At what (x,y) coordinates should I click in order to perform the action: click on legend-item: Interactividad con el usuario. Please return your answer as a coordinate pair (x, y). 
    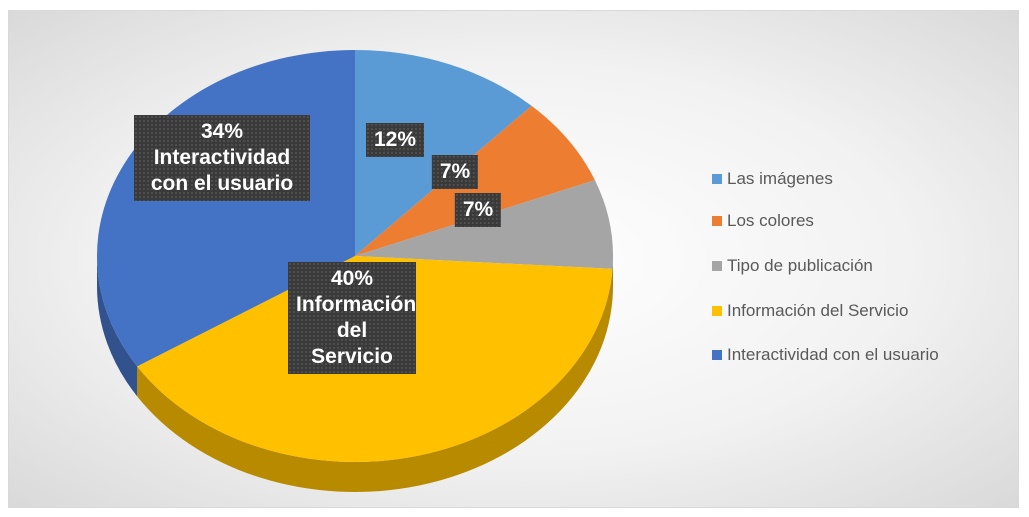
    Looking at the image, I should click on (825, 355).